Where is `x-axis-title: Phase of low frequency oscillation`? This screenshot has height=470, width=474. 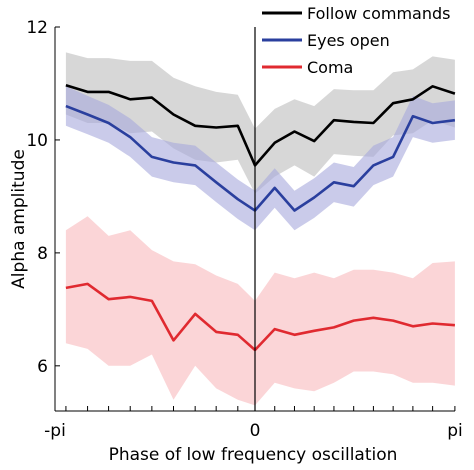
x-axis-title: Phase of low frequency oscillation is located at coordinates (253, 455).